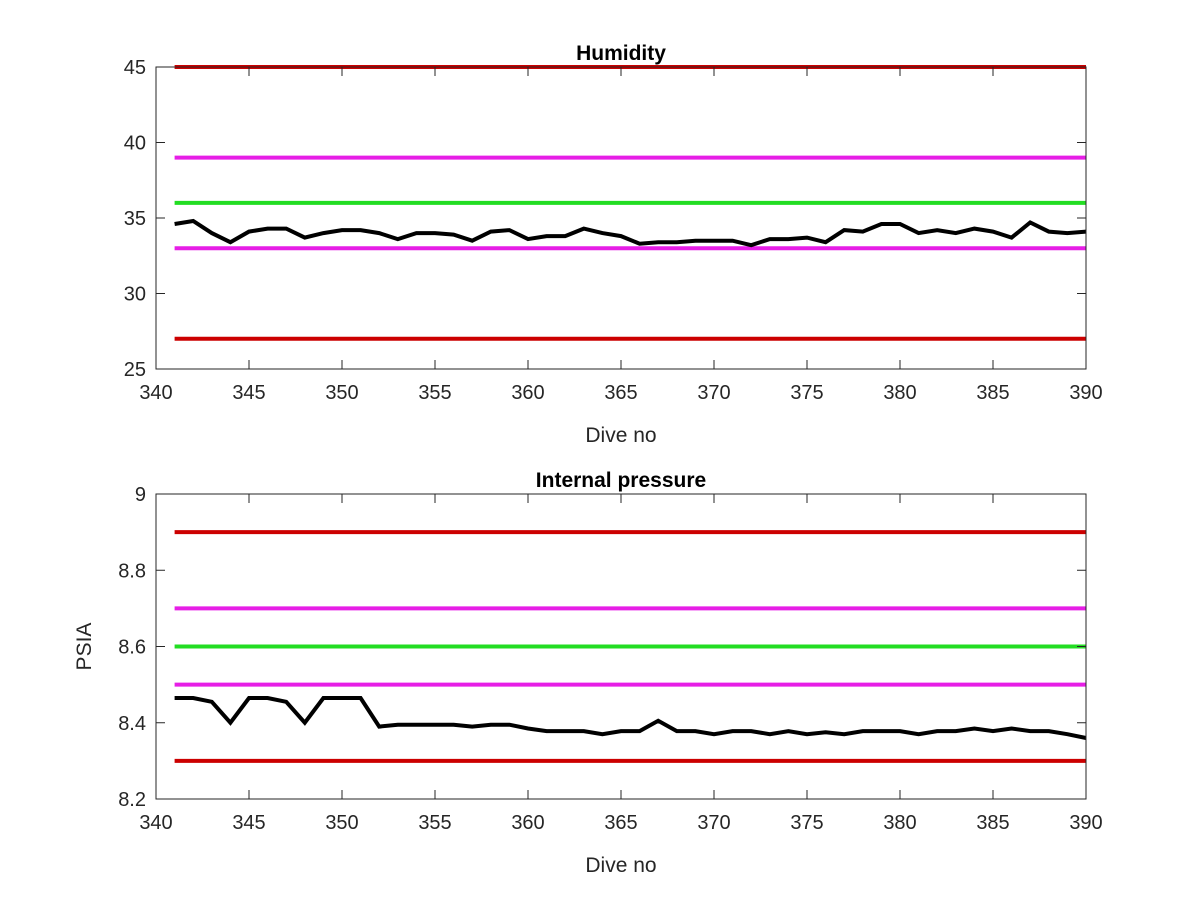 This screenshot has width=1200, height=900. What do you see at coordinates (620, 865) in the screenshot?
I see `internal-pressure-x-axis-label: Dive no` at bounding box center [620, 865].